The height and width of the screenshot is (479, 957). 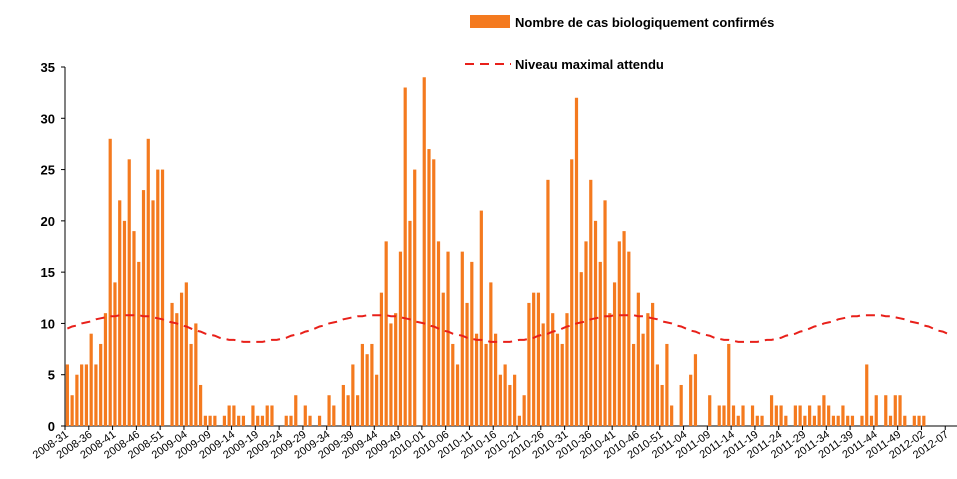 What do you see at coordinates (48, 323) in the screenshot?
I see `y-tick-label: 10` at bounding box center [48, 323].